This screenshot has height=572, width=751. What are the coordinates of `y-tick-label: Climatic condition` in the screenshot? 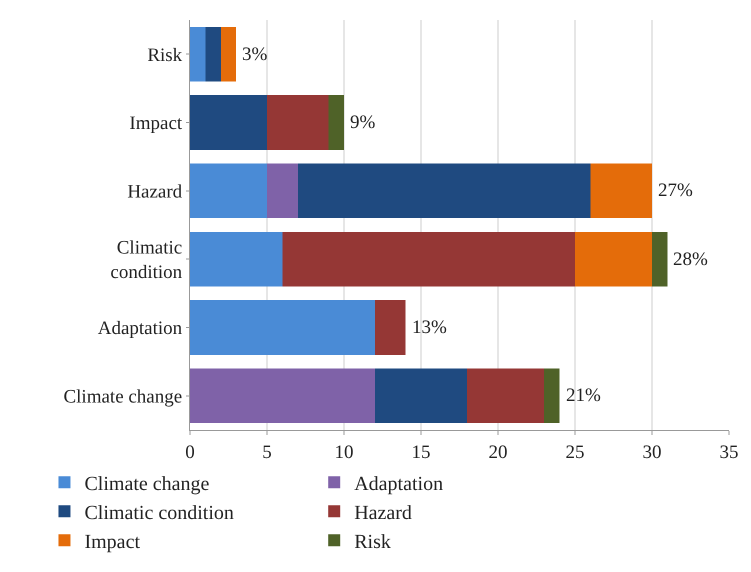 It's located at (146, 260).